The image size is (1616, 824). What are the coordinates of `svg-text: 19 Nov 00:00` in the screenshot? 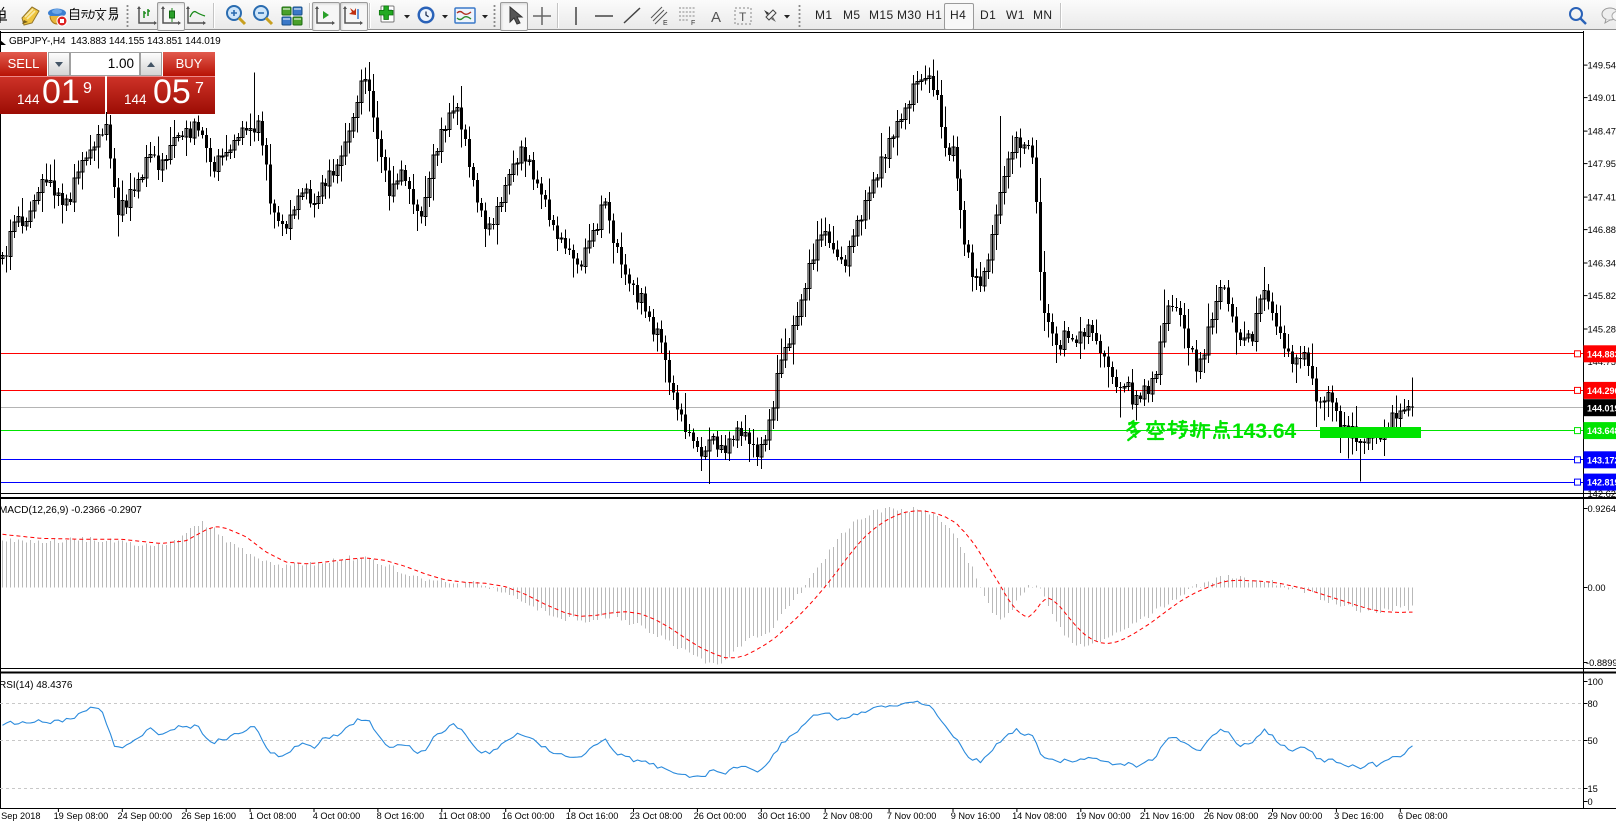 It's located at (1103, 816).